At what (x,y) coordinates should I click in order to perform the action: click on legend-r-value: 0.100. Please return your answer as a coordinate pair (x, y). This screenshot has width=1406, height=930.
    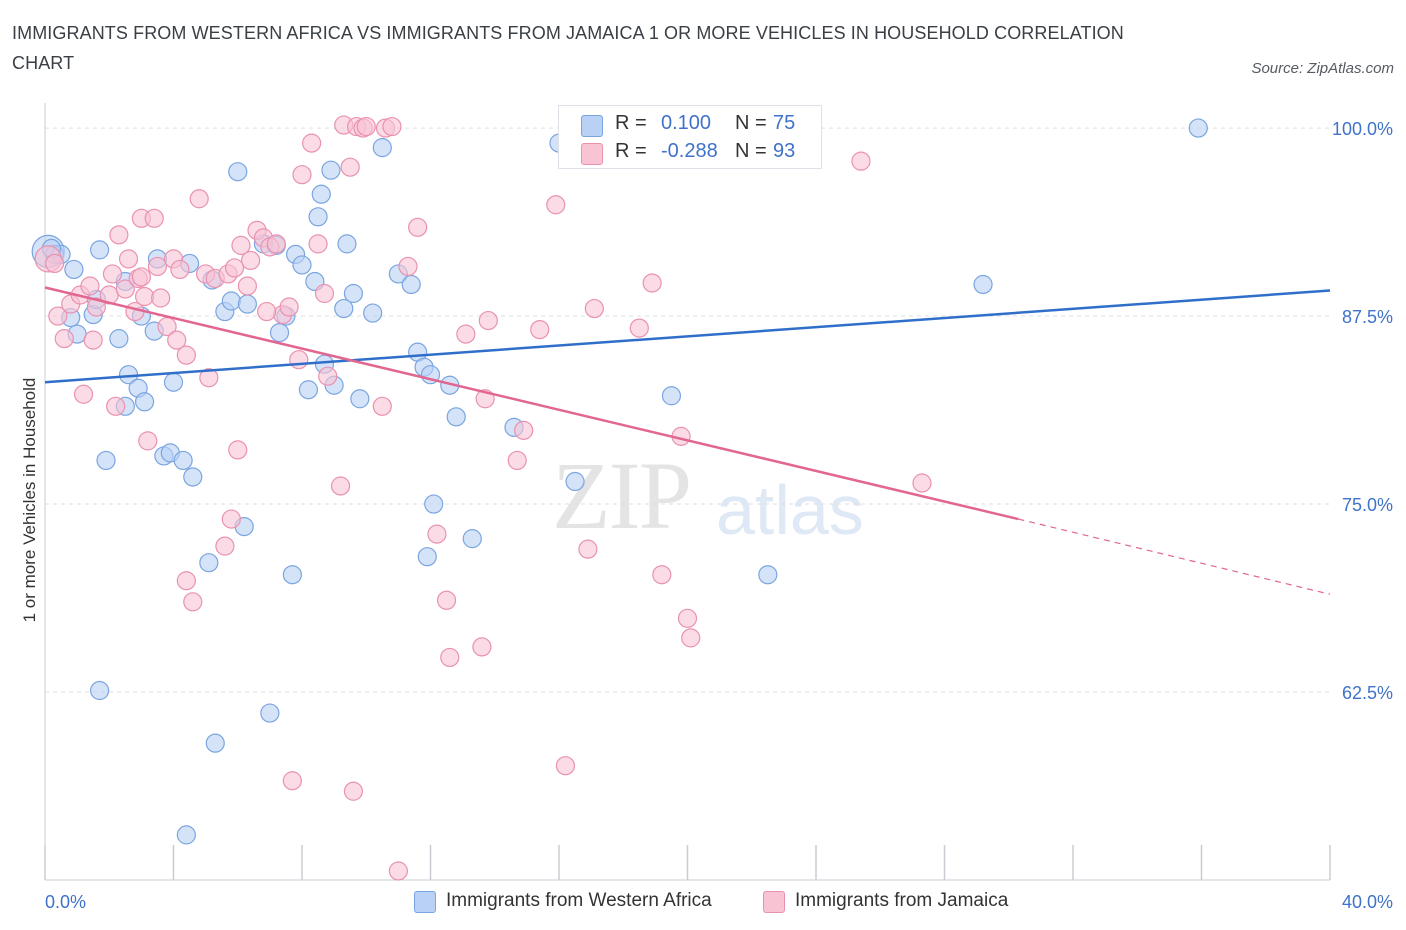
    Looking at the image, I should click on (686, 123).